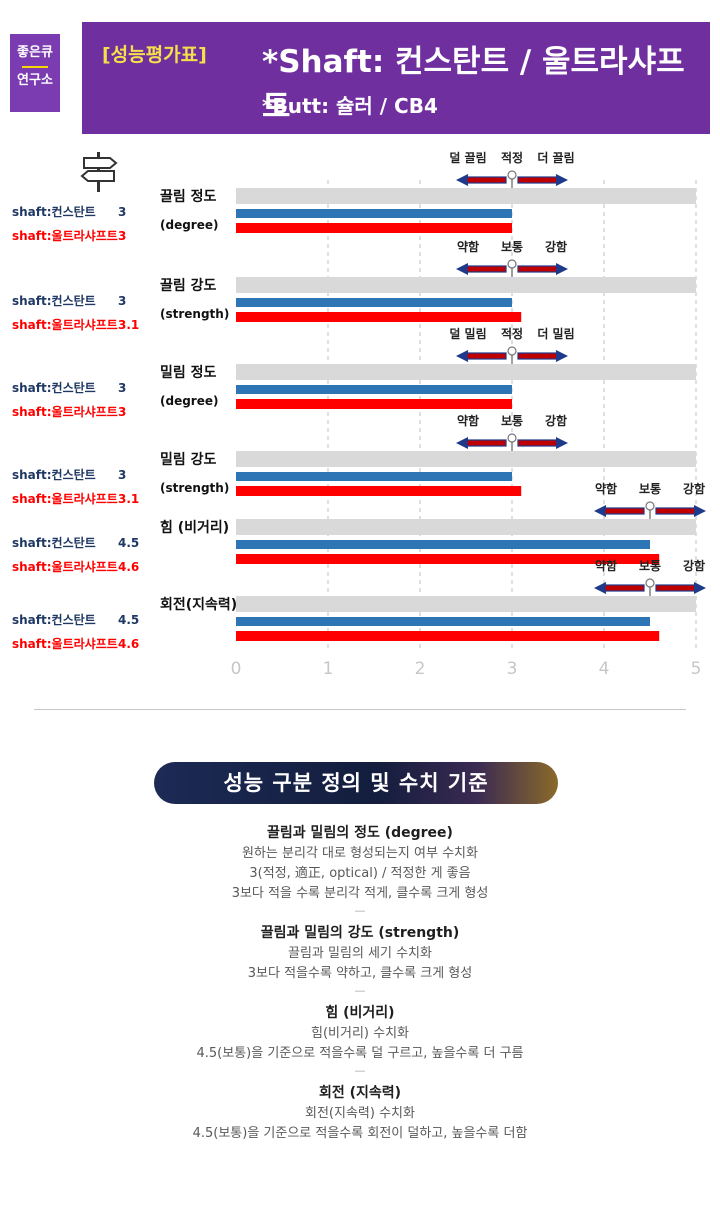 This screenshot has width=720, height=1206. Describe the element at coordinates (360, 873) in the screenshot. I see `definition-line: 3(적정, 適正, optical) / 적정한 게 좋음` at that location.